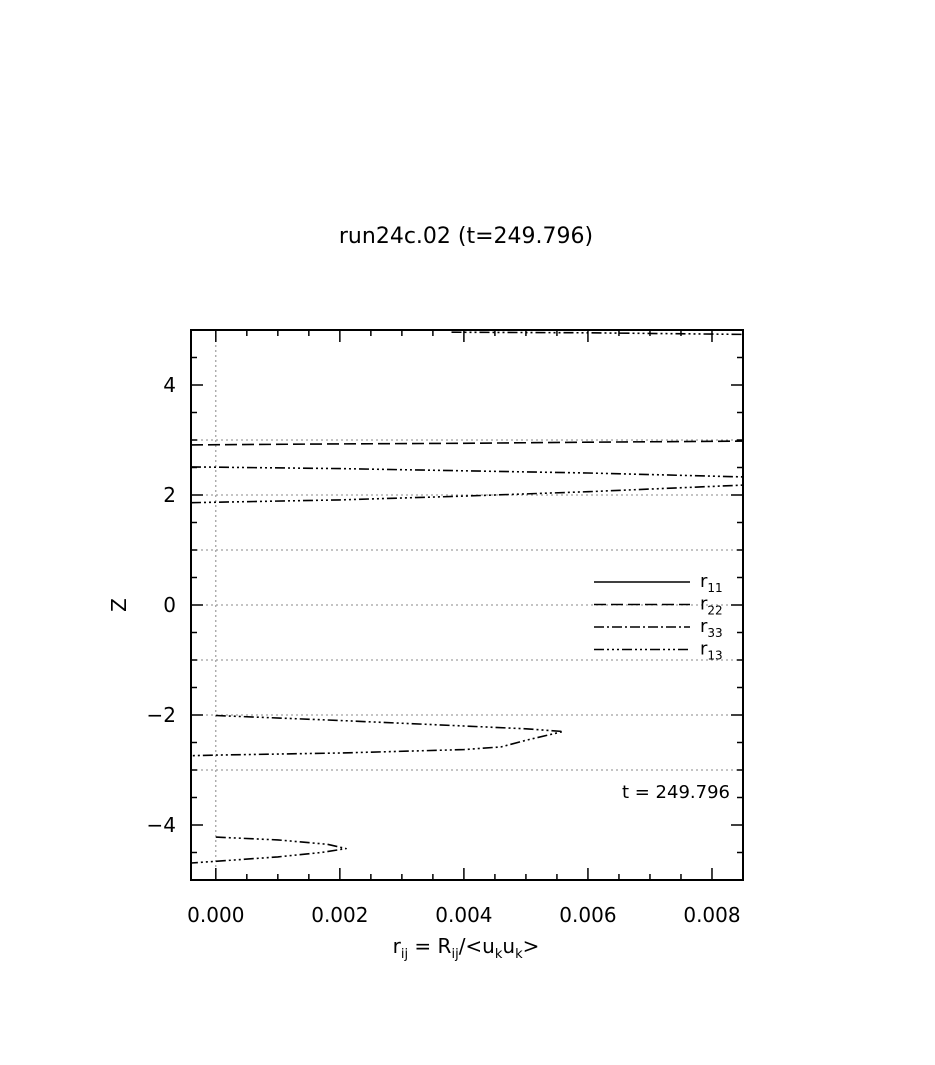 The width and height of the screenshot is (935, 1065). I want to click on series-line-r22, so click(467, 443).